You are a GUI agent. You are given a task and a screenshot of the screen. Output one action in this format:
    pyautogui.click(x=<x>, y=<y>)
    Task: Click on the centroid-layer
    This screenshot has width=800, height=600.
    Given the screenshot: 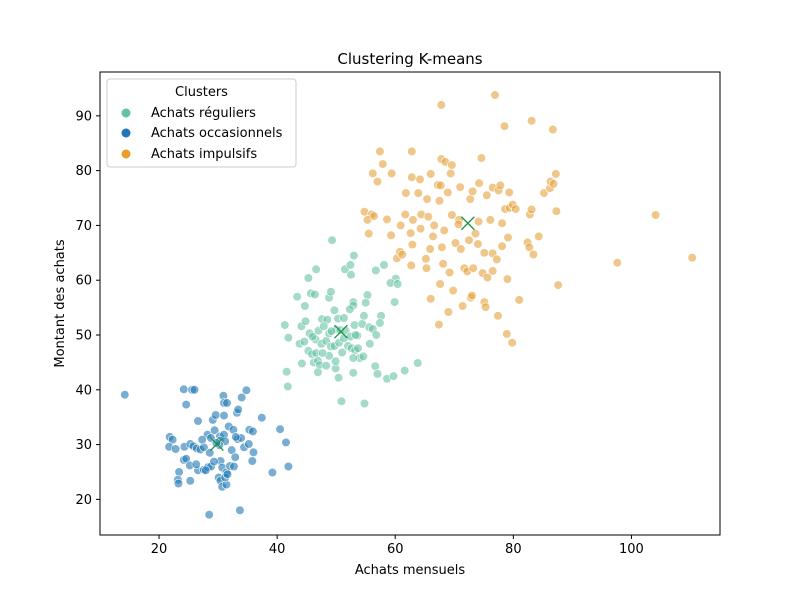 What is the action you would take?
    pyautogui.click(x=342, y=334)
    